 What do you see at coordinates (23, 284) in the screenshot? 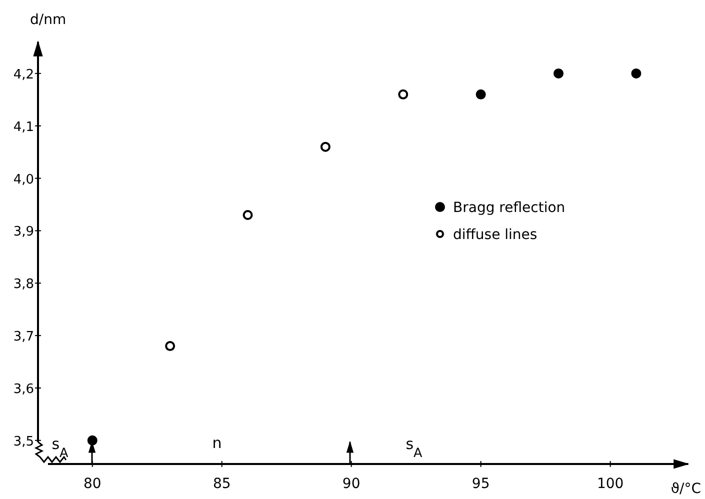
I see `y-tick-label: 3,8` at bounding box center [23, 284].